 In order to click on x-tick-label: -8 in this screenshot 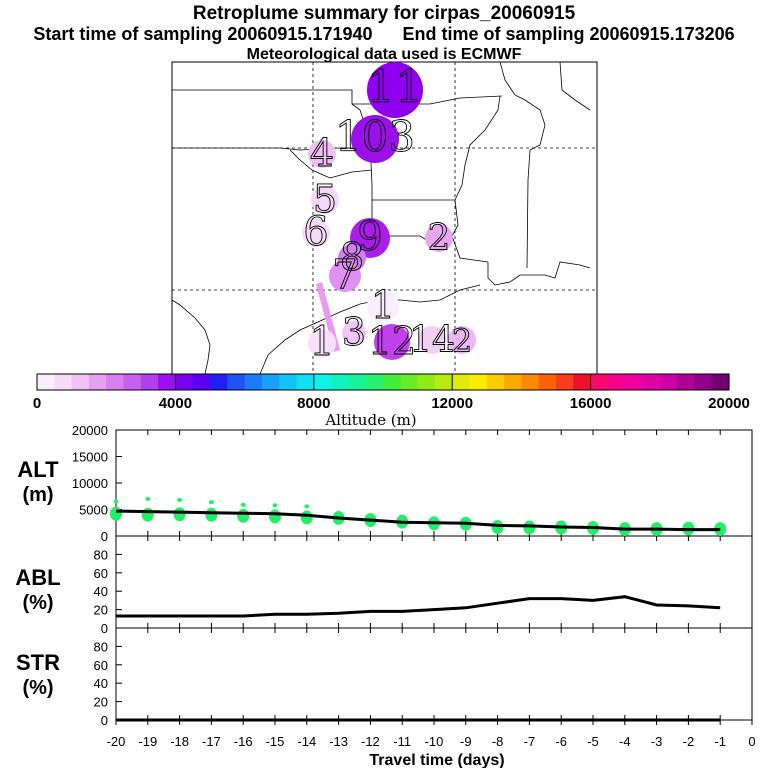, I will do `click(498, 741)`.